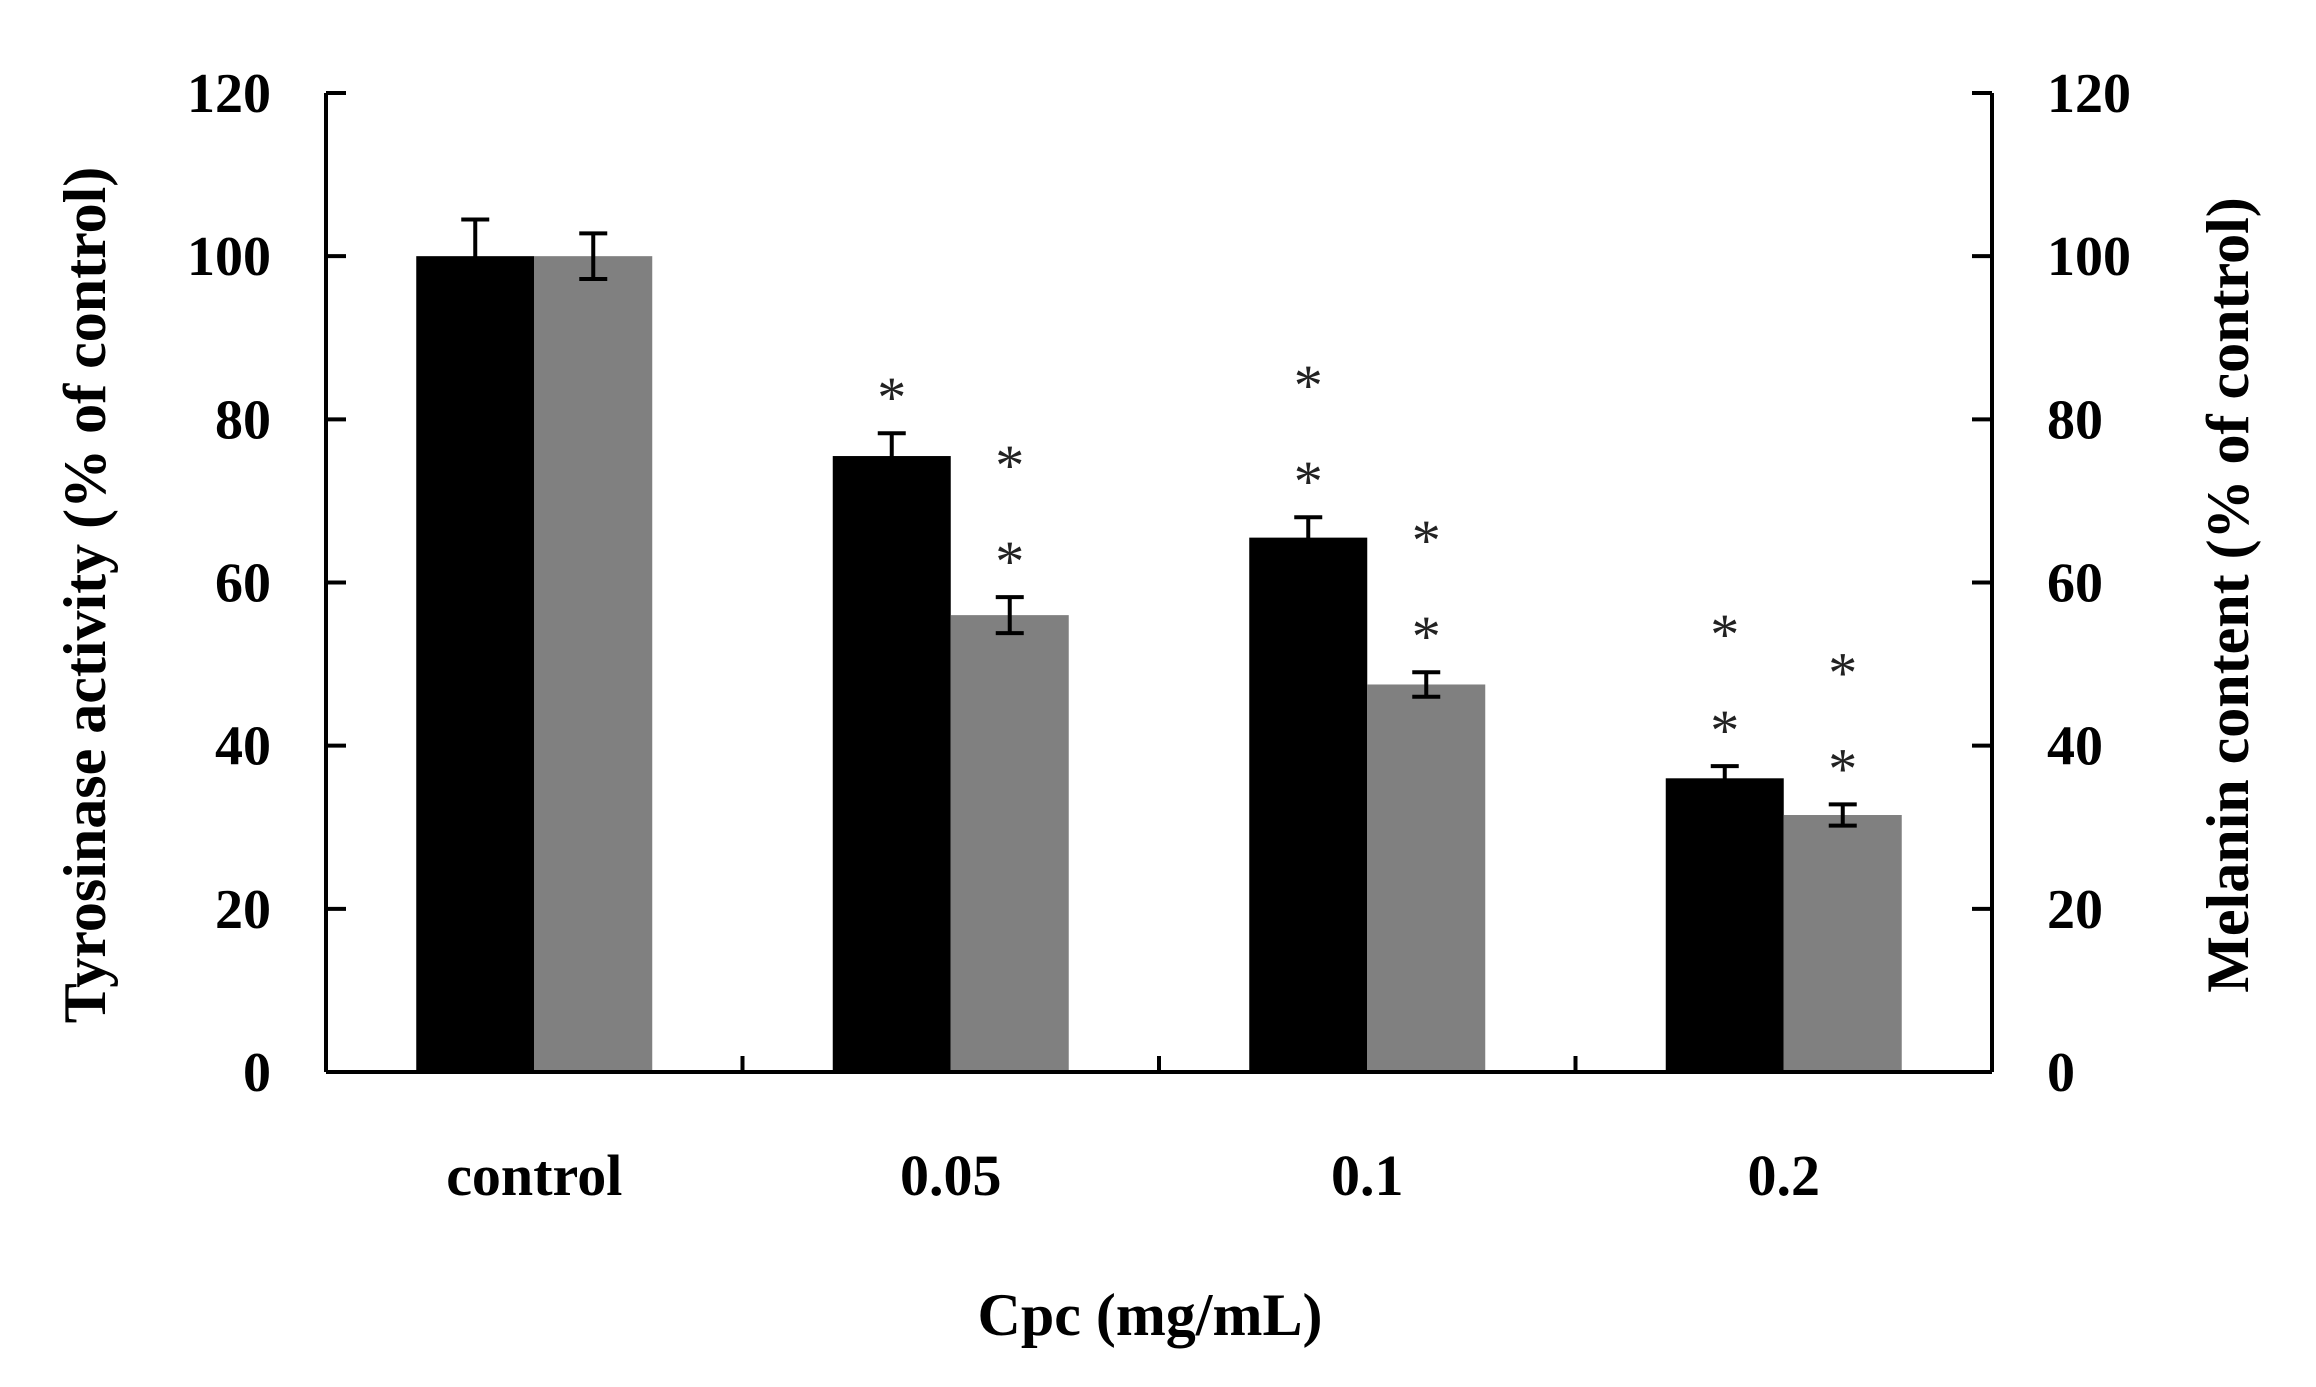  Describe the element at coordinates (534, 1175) in the screenshot. I see `x-tick-label: control` at that location.